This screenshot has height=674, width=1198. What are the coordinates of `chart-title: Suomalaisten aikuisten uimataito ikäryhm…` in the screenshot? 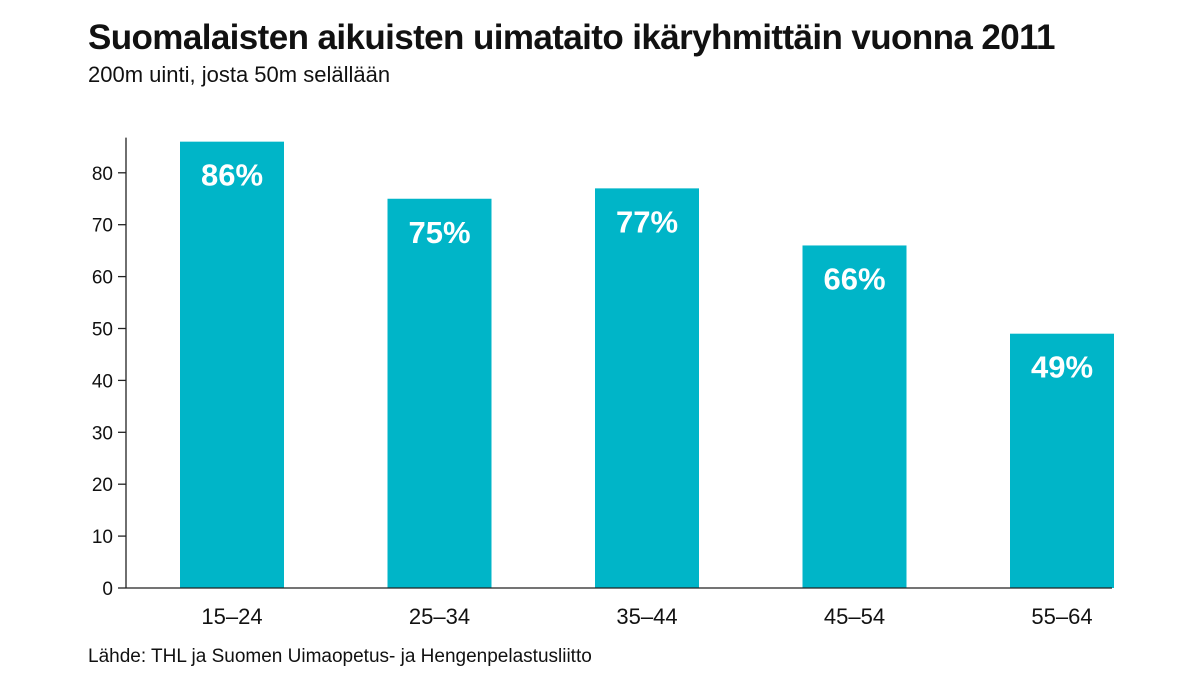 It's located at (572, 37).